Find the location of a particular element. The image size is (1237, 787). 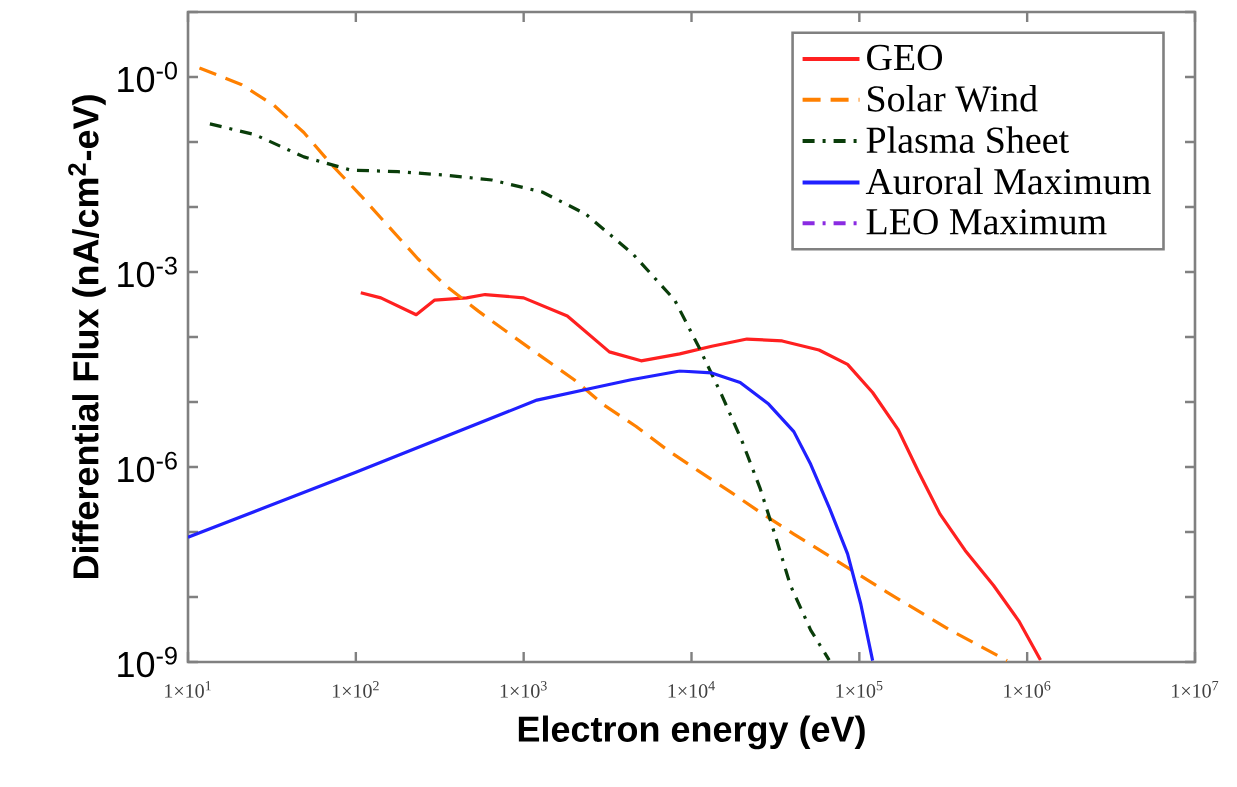

x-tick-label: 1×10$^{3}$ is located at coordinates (523, 689).